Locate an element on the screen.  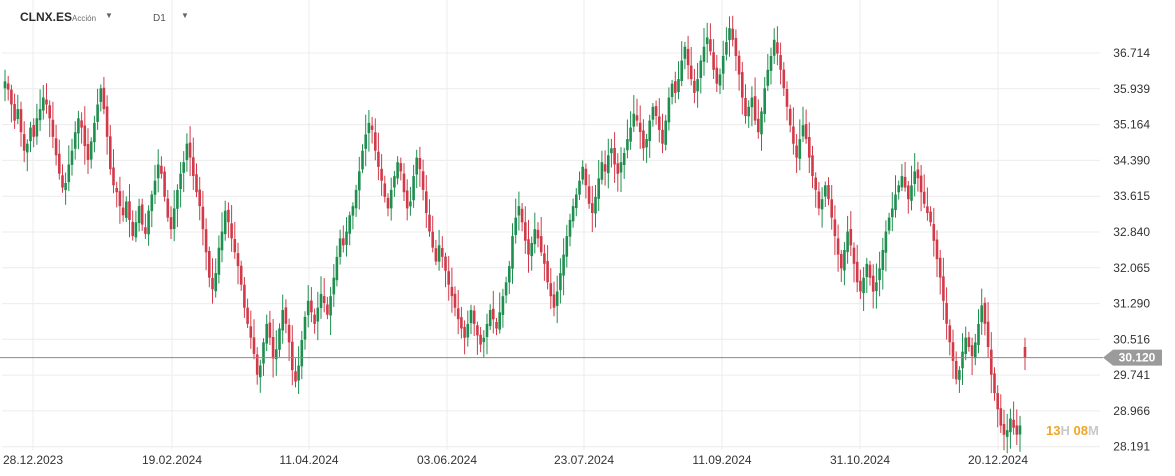
timeframe-dropdown-icon: ▼ is located at coordinates (185, 15).